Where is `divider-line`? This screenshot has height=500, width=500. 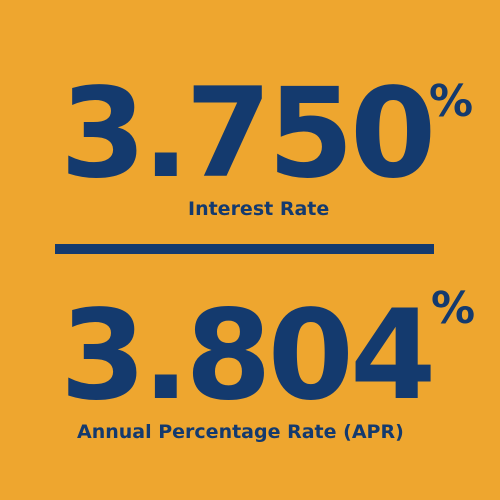 divider-line is located at coordinates (244, 249).